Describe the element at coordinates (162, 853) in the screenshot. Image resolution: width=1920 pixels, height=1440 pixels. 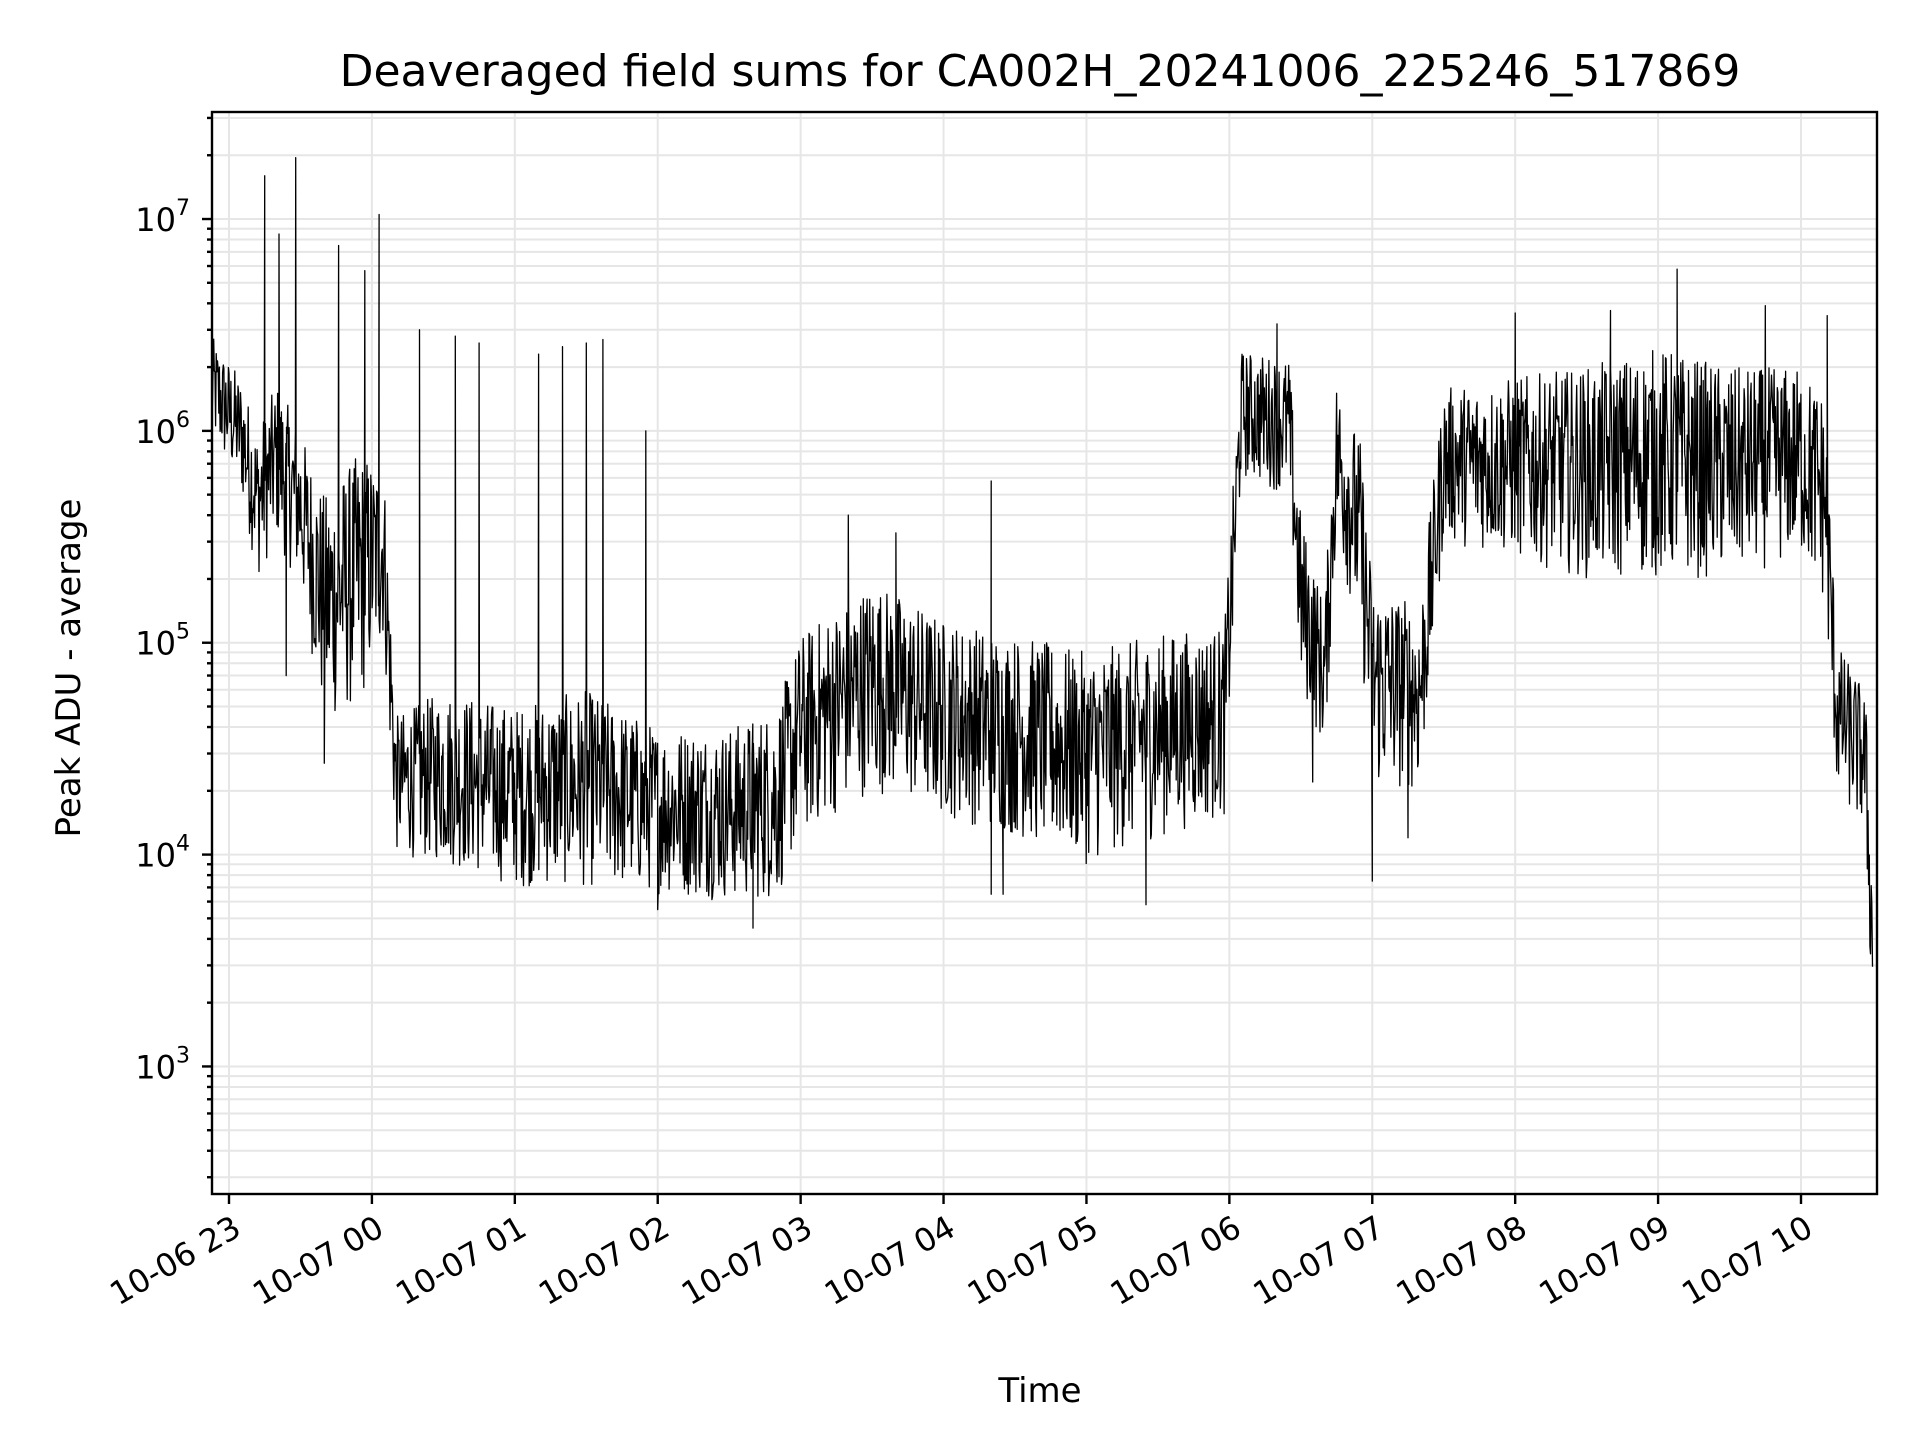
I see `y-tick-label: 10⁴` at that location.